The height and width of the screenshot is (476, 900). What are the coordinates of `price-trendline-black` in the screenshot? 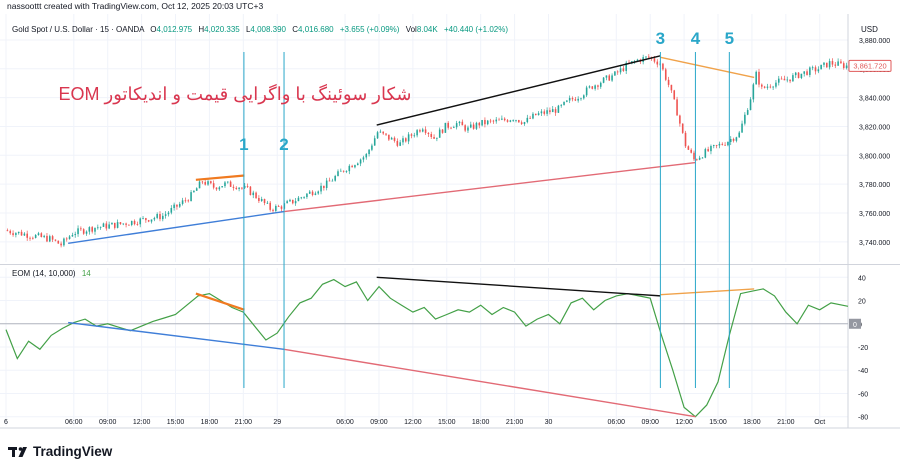 It's located at (518, 90).